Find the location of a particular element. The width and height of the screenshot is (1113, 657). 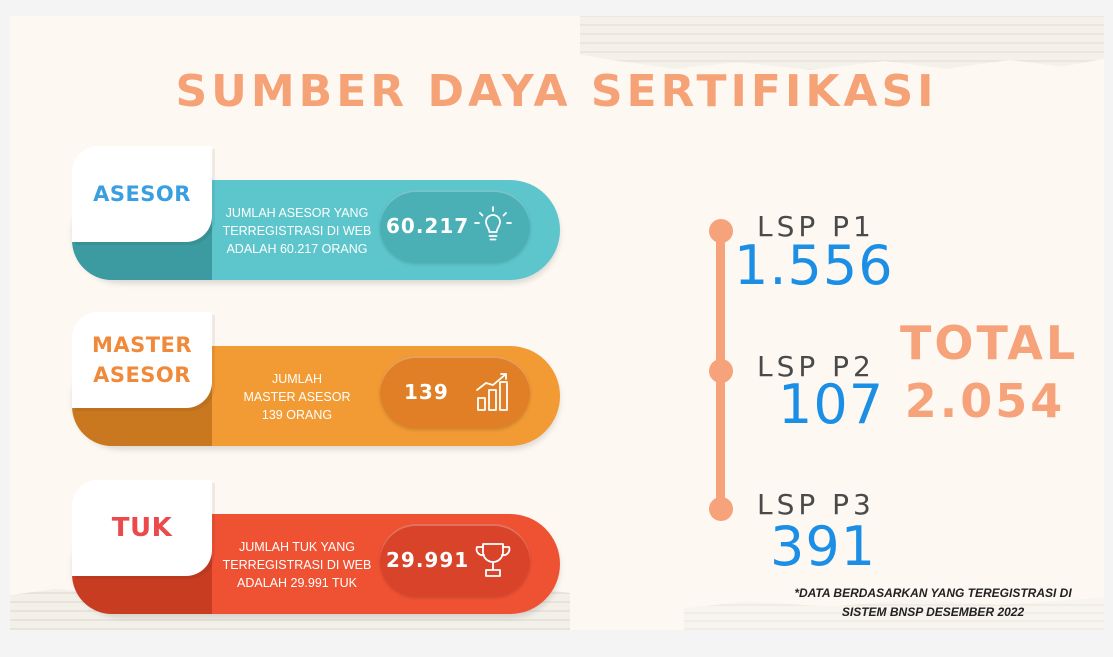

lsp-p2-label: LSP P2 is located at coordinates (816, 366).